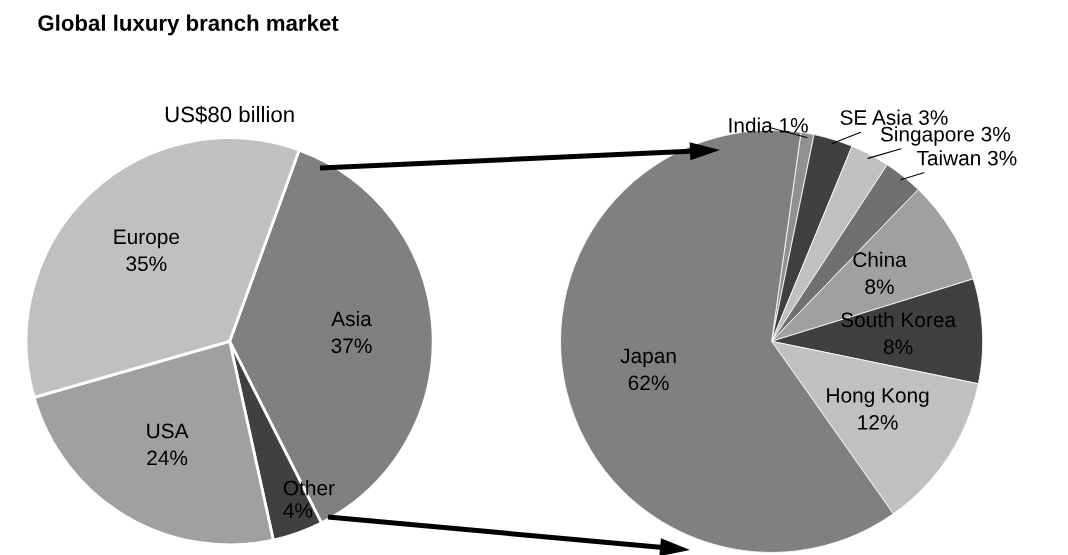 Image resolution: width=1068 pixels, height=555 pixels. Describe the element at coordinates (966, 158) in the screenshot. I see `slice-label: Taiwan 3%` at that location.